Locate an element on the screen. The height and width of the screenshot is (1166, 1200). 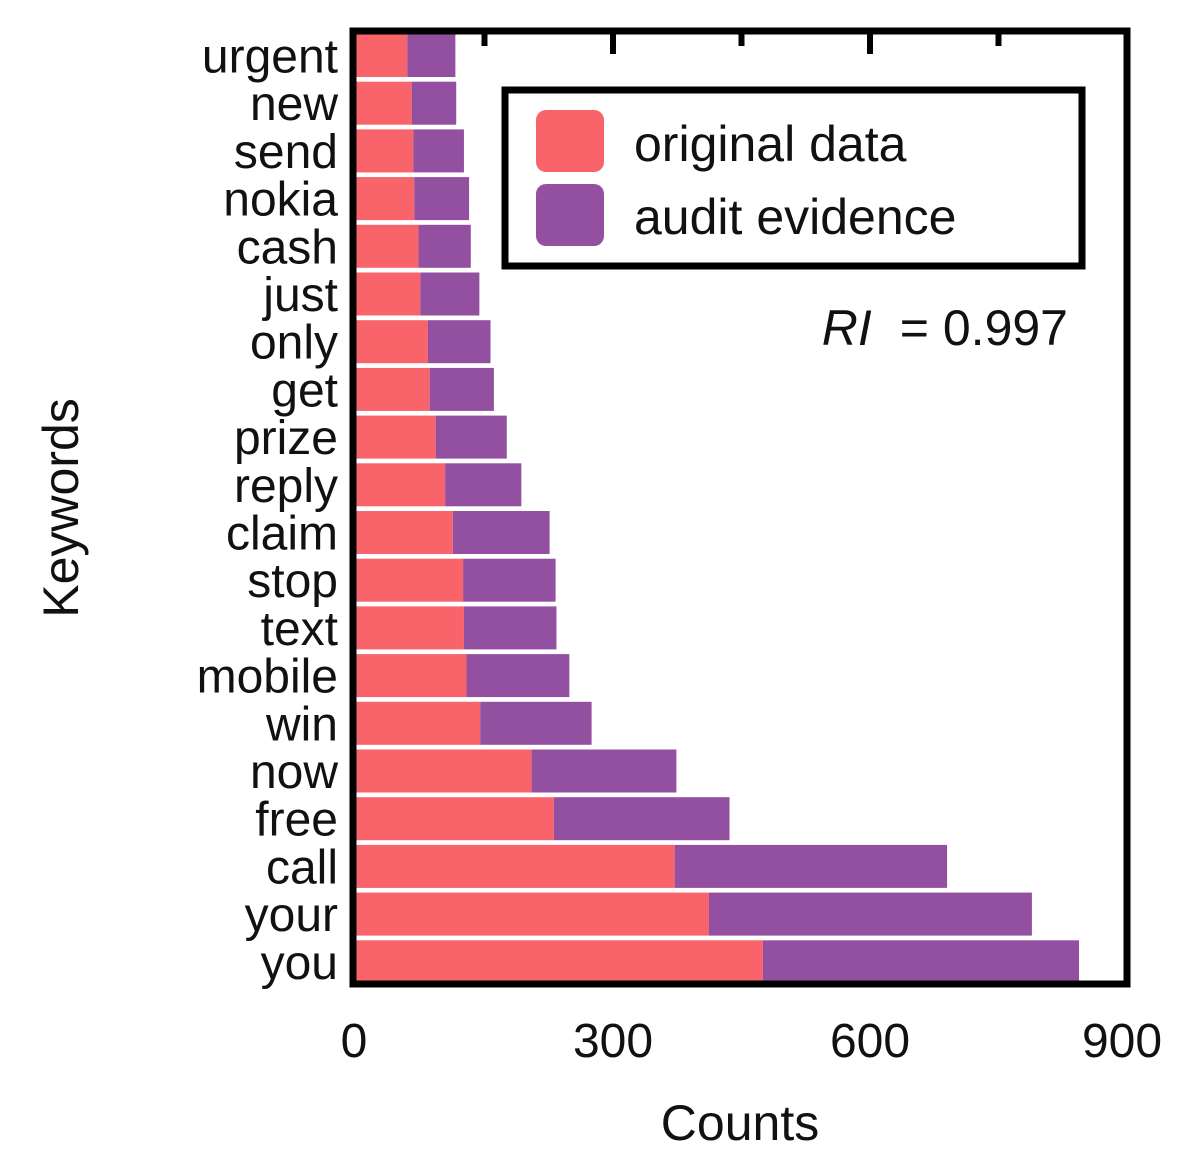
bar-only-original is located at coordinates (392, 342).